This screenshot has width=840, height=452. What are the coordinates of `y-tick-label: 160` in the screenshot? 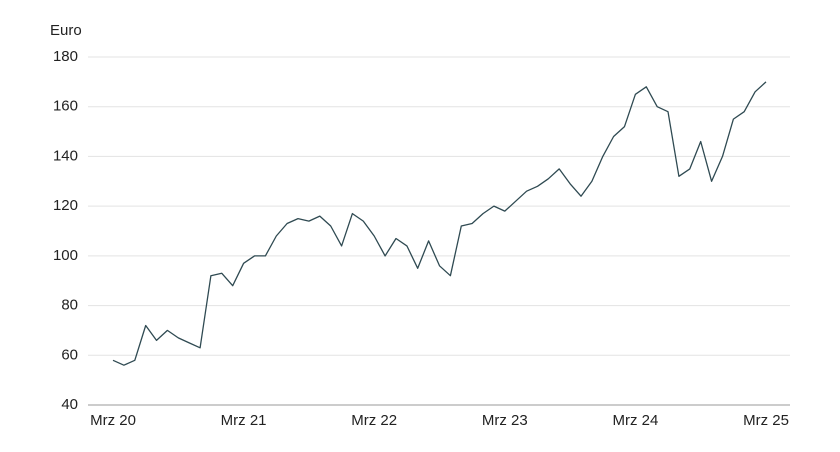 It's located at (65, 106).